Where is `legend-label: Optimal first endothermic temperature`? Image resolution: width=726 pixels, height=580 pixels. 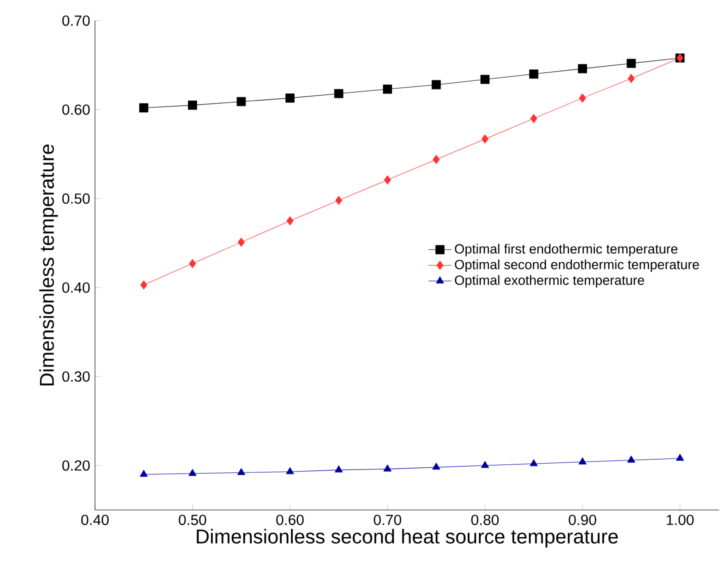 legend-label: Optimal first endothermic temperature is located at coordinates (566, 250).